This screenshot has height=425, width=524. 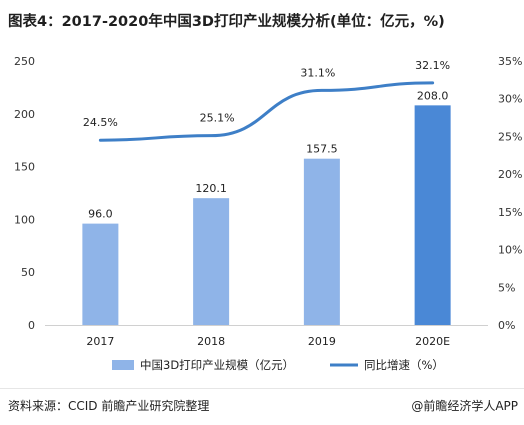 What do you see at coordinates (100, 274) in the screenshot?
I see `bar-2017` at bounding box center [100, 274].